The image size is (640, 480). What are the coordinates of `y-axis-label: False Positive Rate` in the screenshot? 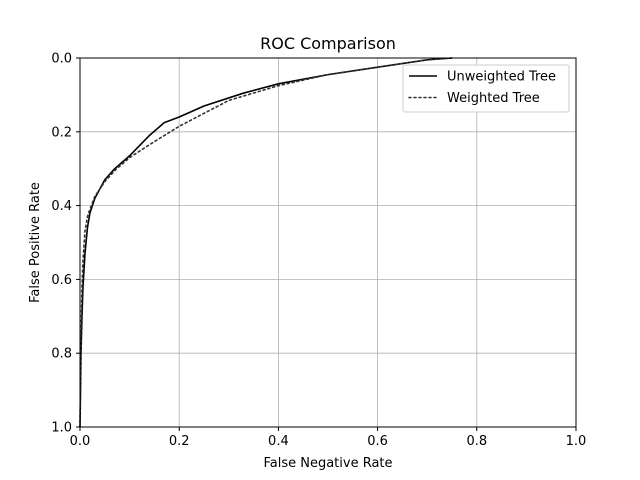 It's located at (35, 242).